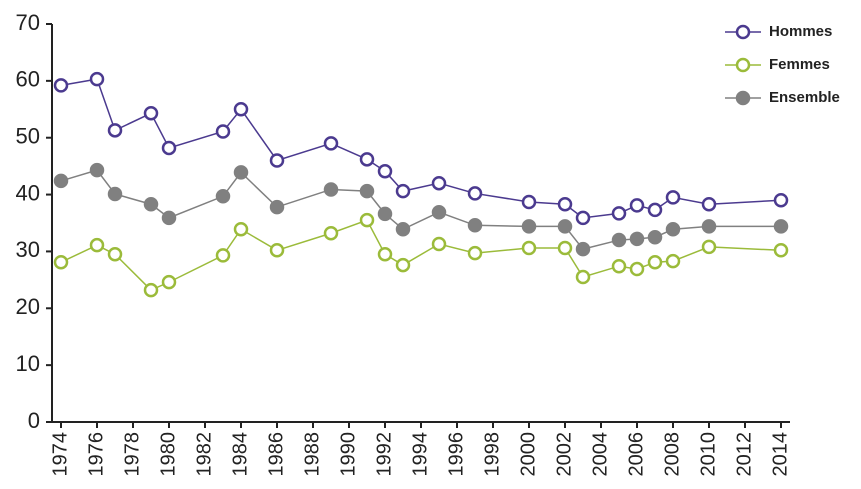 The image size is (861, 489). Describe the element at coordinates (132, 454) in the screenshot. I see `x-tick-label: 1978` at that location.